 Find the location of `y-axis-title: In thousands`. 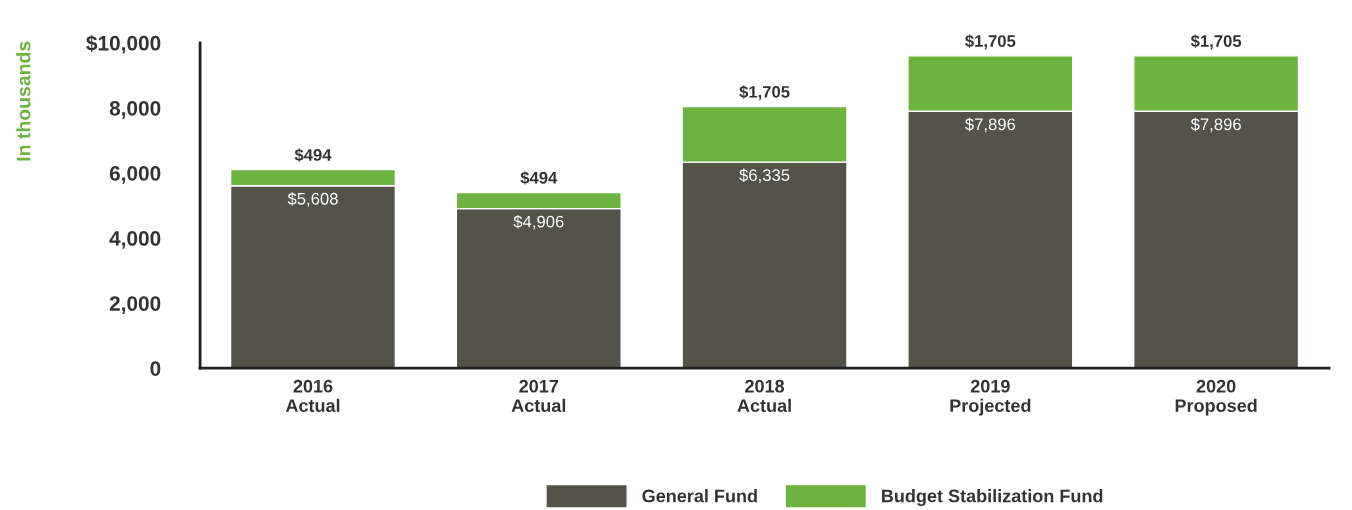

y-axis-title: In thousands is located at coordinates (23, 101).